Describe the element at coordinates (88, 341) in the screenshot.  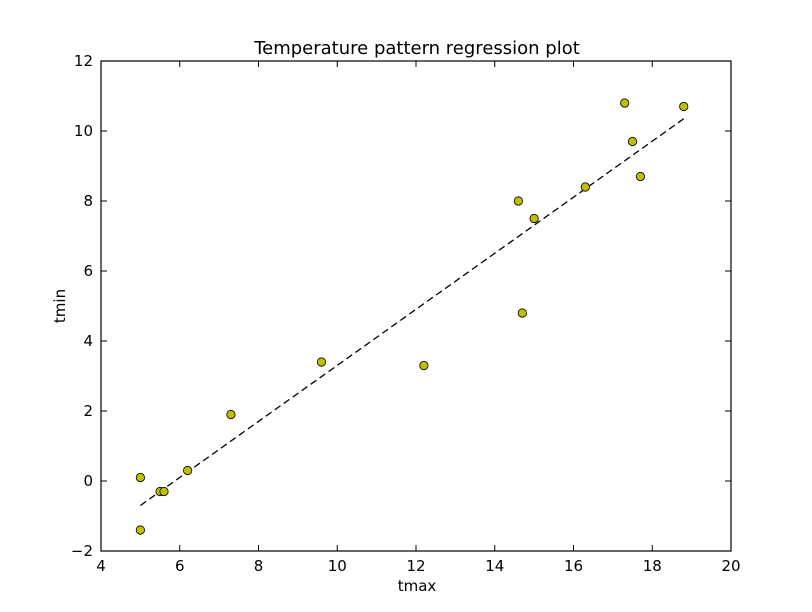
I see `y-tick-label: 4` at that location.